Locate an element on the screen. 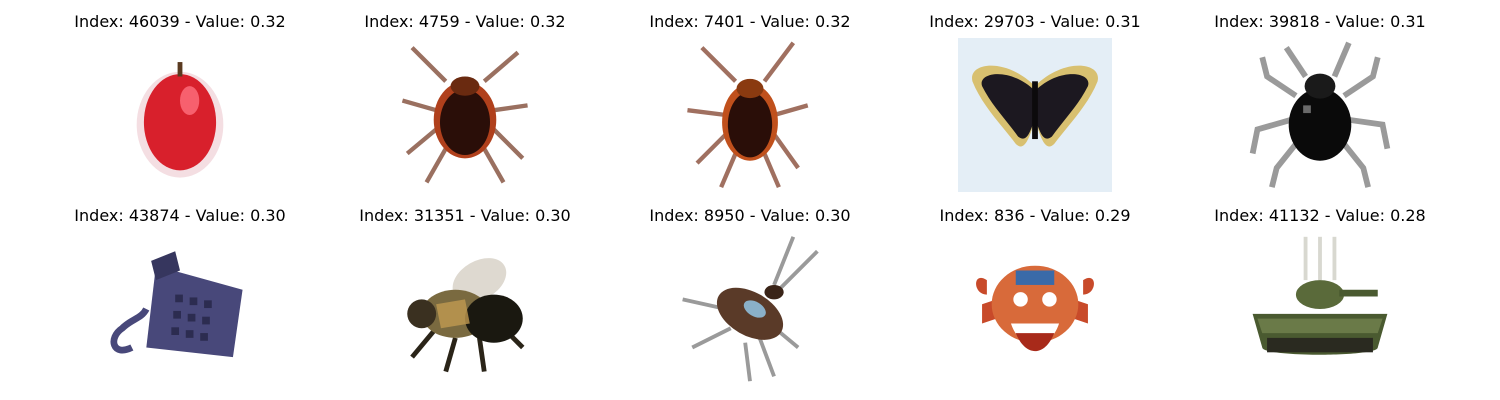  result-cell-7: Index: 31351 - Value: 0.30 is located at coordinates (465, 298).